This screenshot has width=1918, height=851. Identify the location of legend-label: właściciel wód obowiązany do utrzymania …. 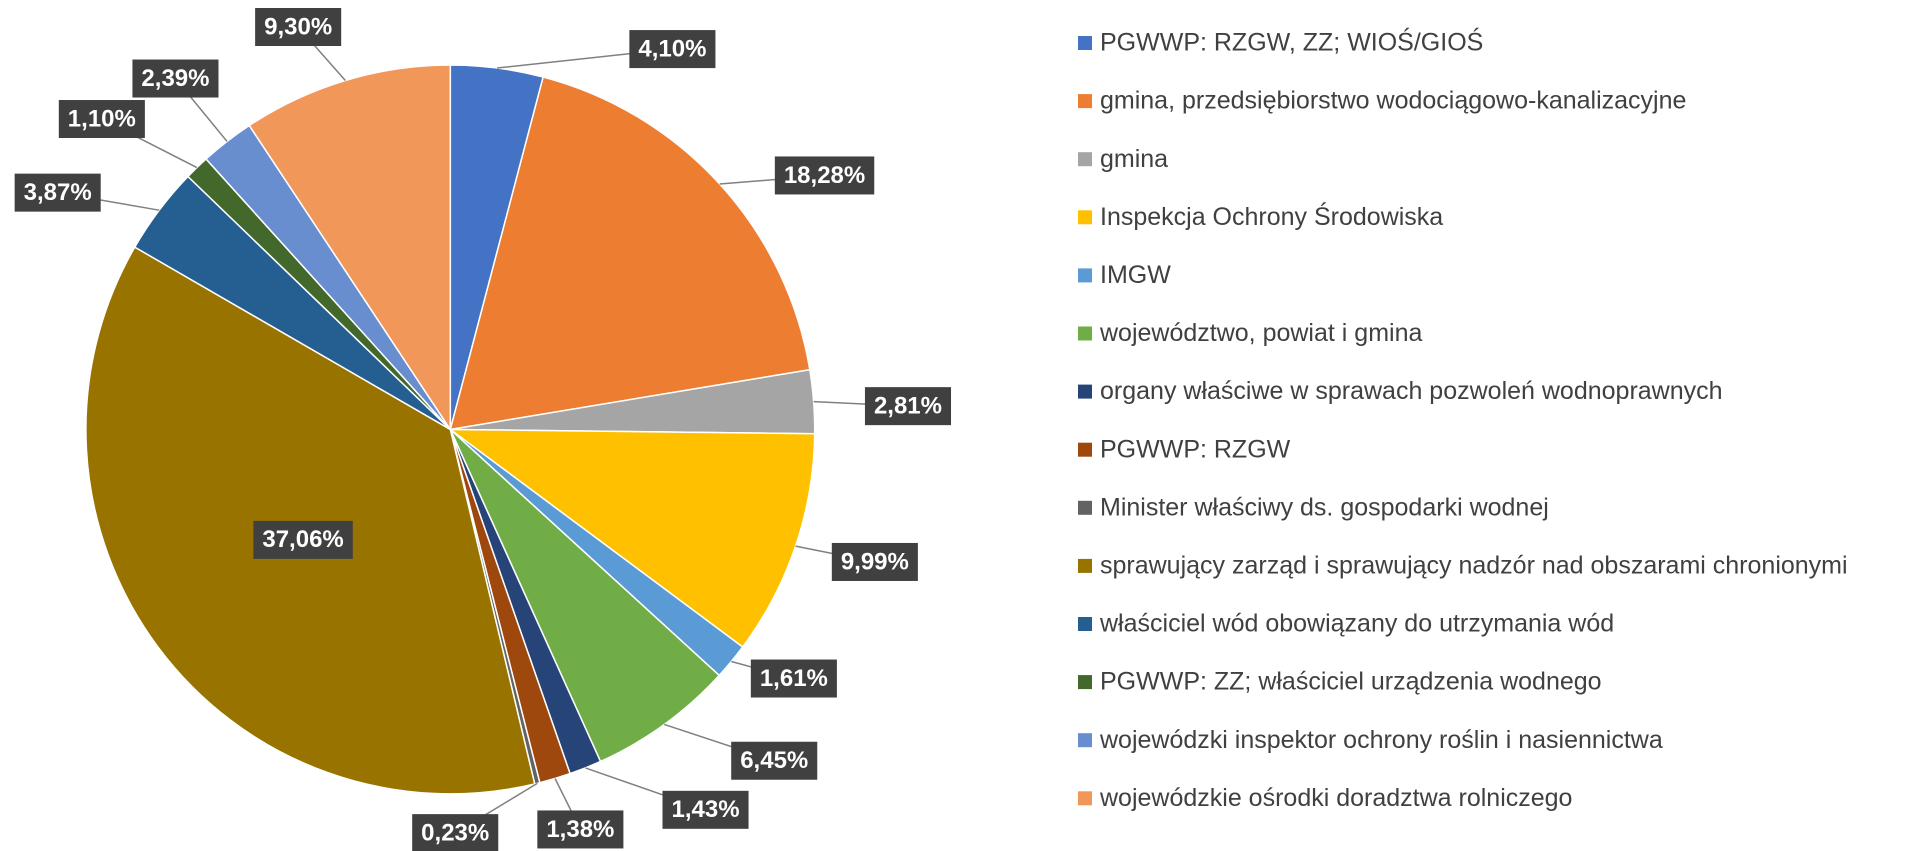
(1356, 624).